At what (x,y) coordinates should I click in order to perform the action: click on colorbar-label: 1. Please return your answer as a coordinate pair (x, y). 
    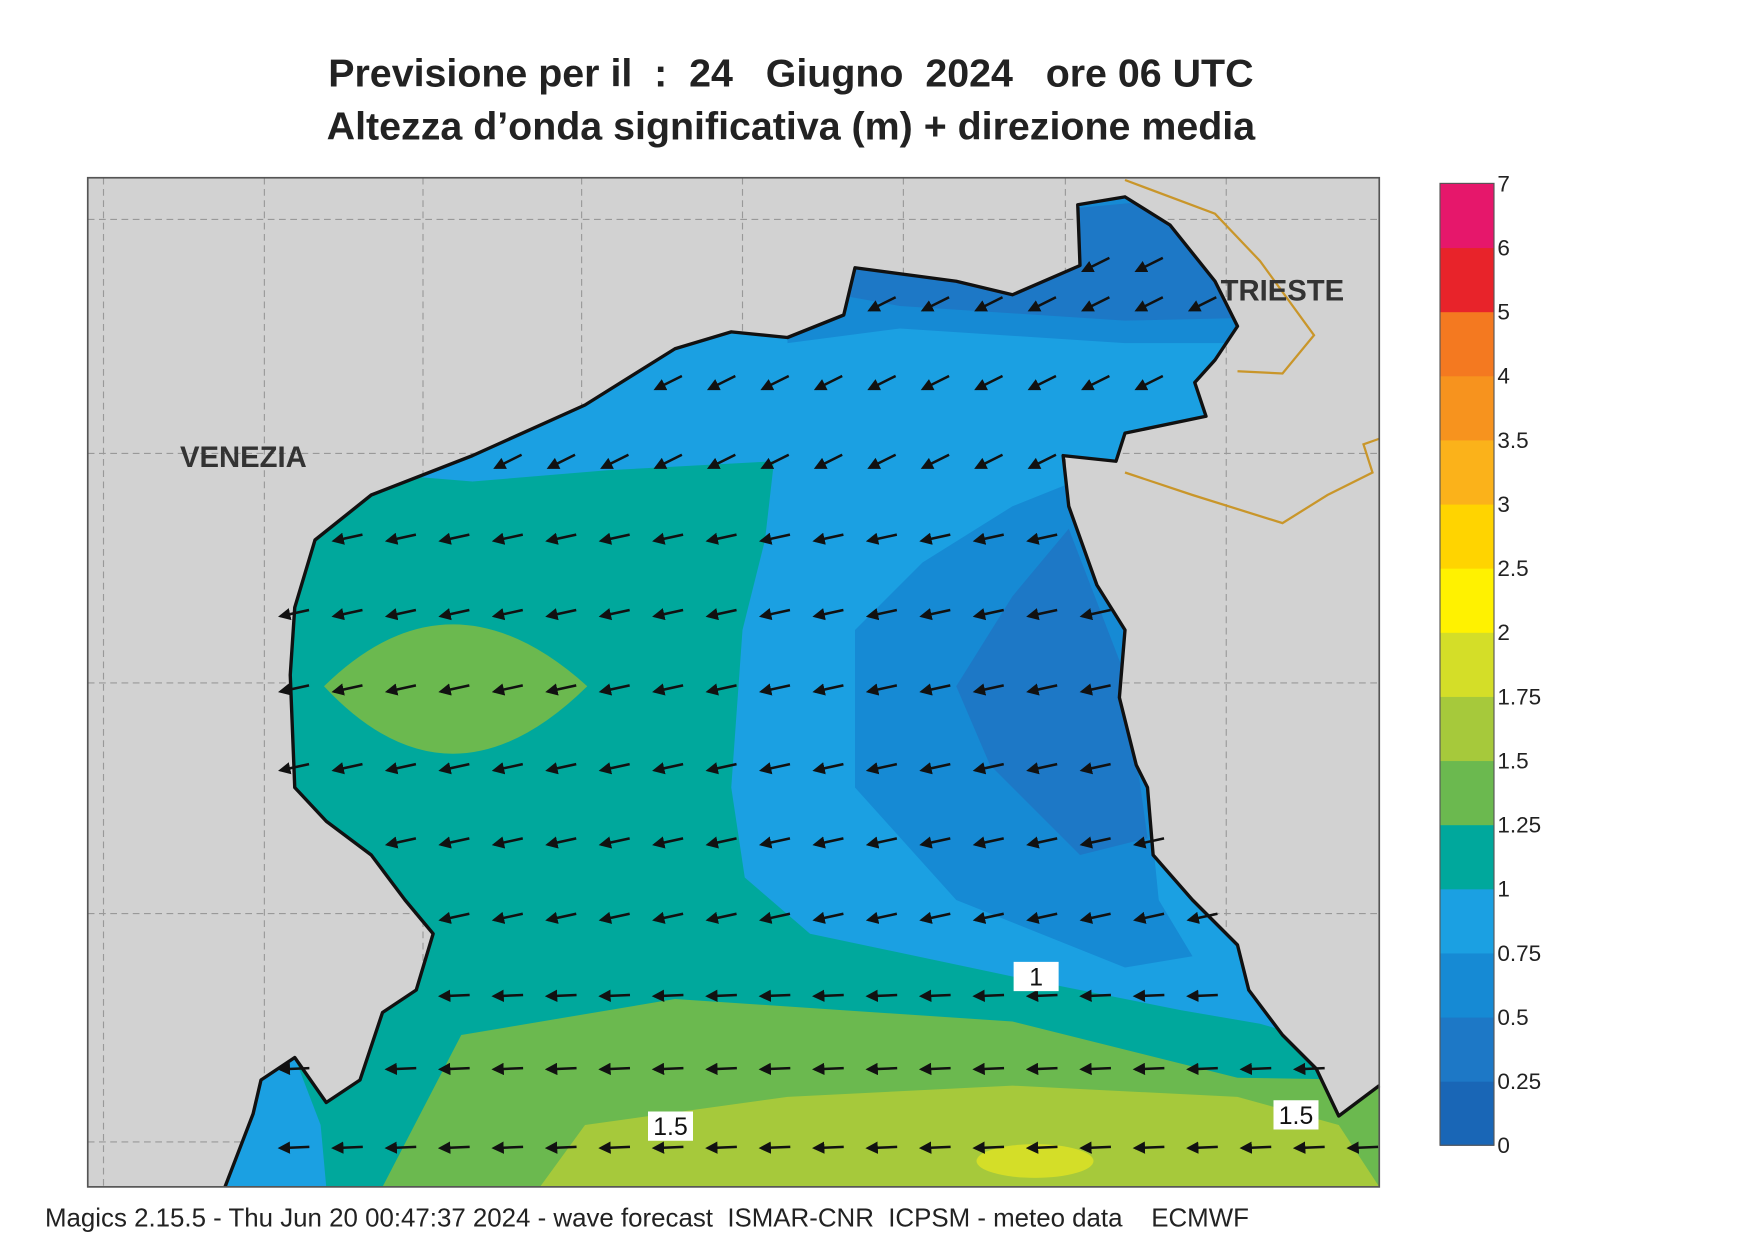
    Looking at the image, I should click on (1503, 889).